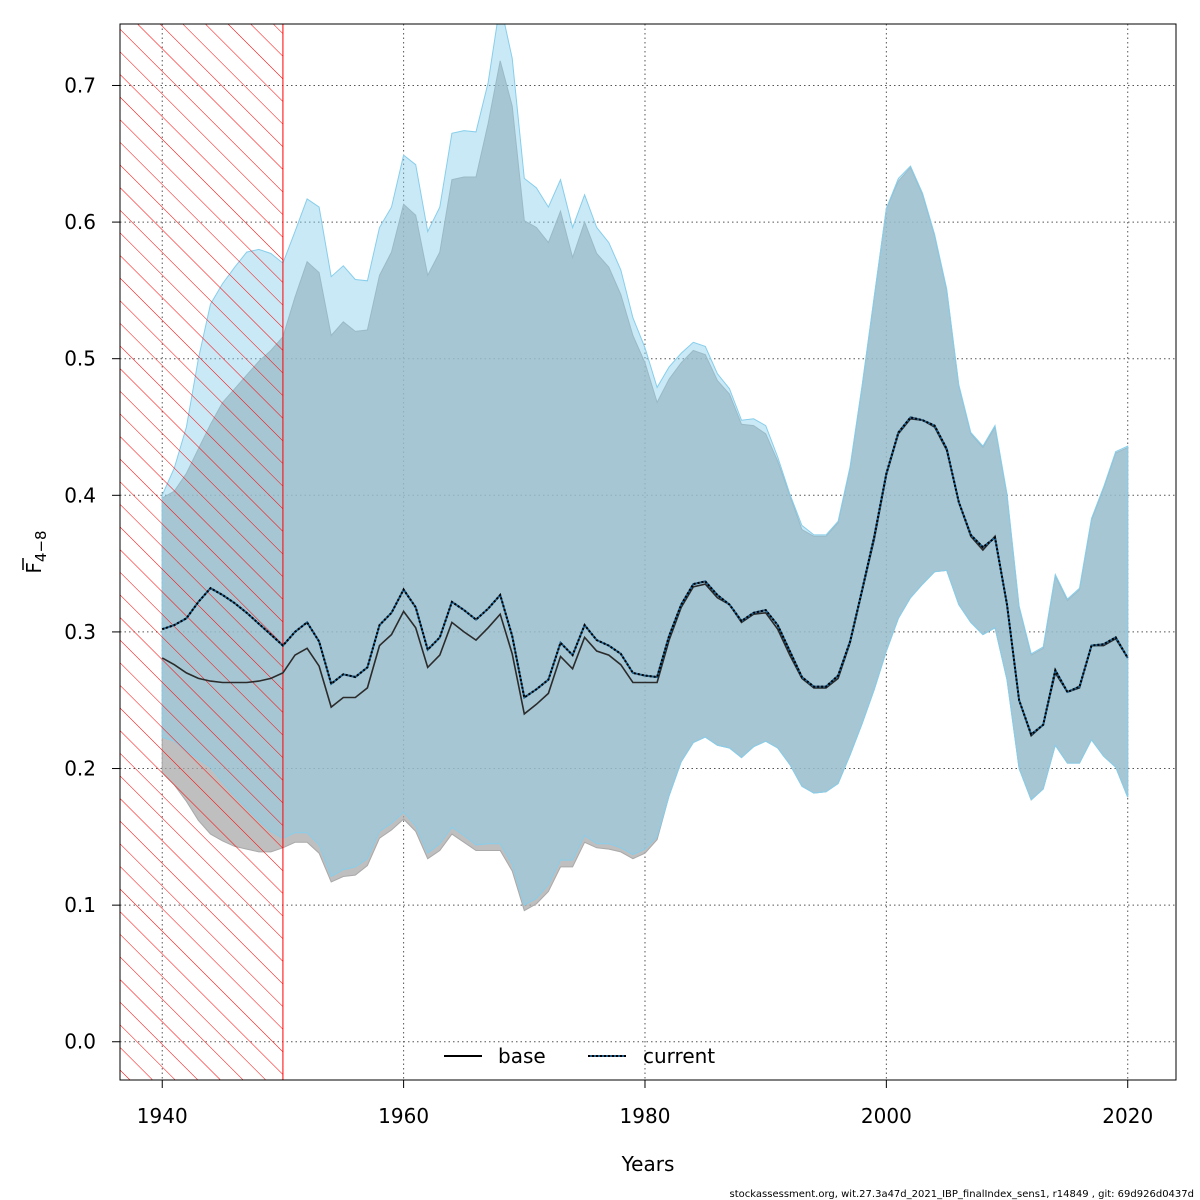  I want to click on y-axis-title: F4−8, so click(36, 551).